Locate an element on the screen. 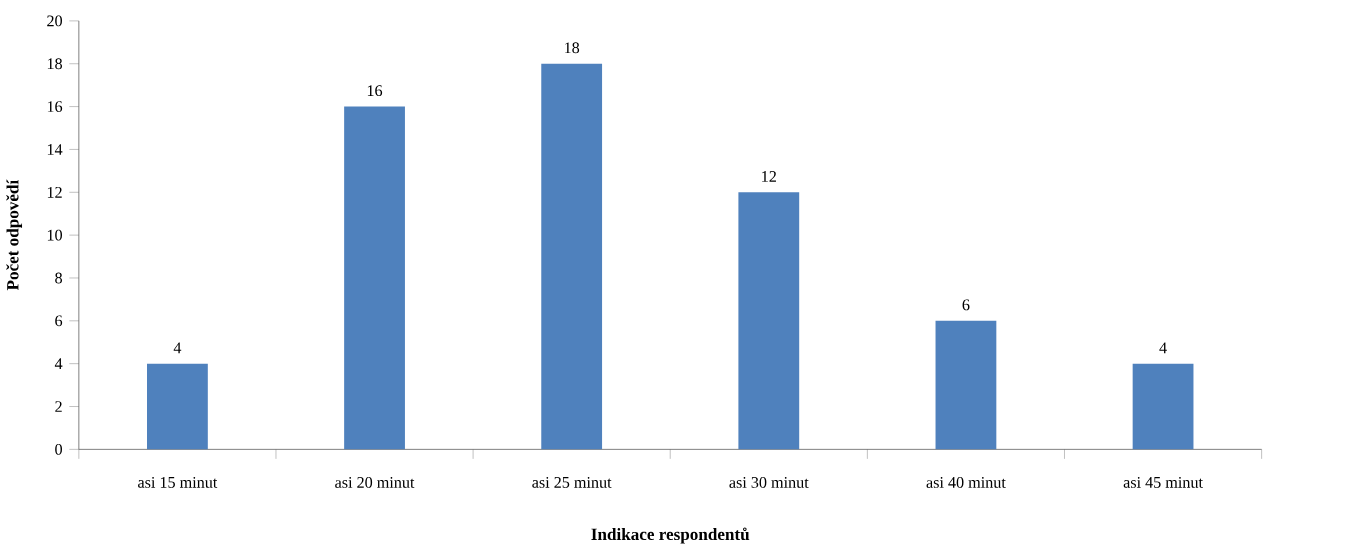  y-tick-label: 14 is located at coordinates (55, 149).